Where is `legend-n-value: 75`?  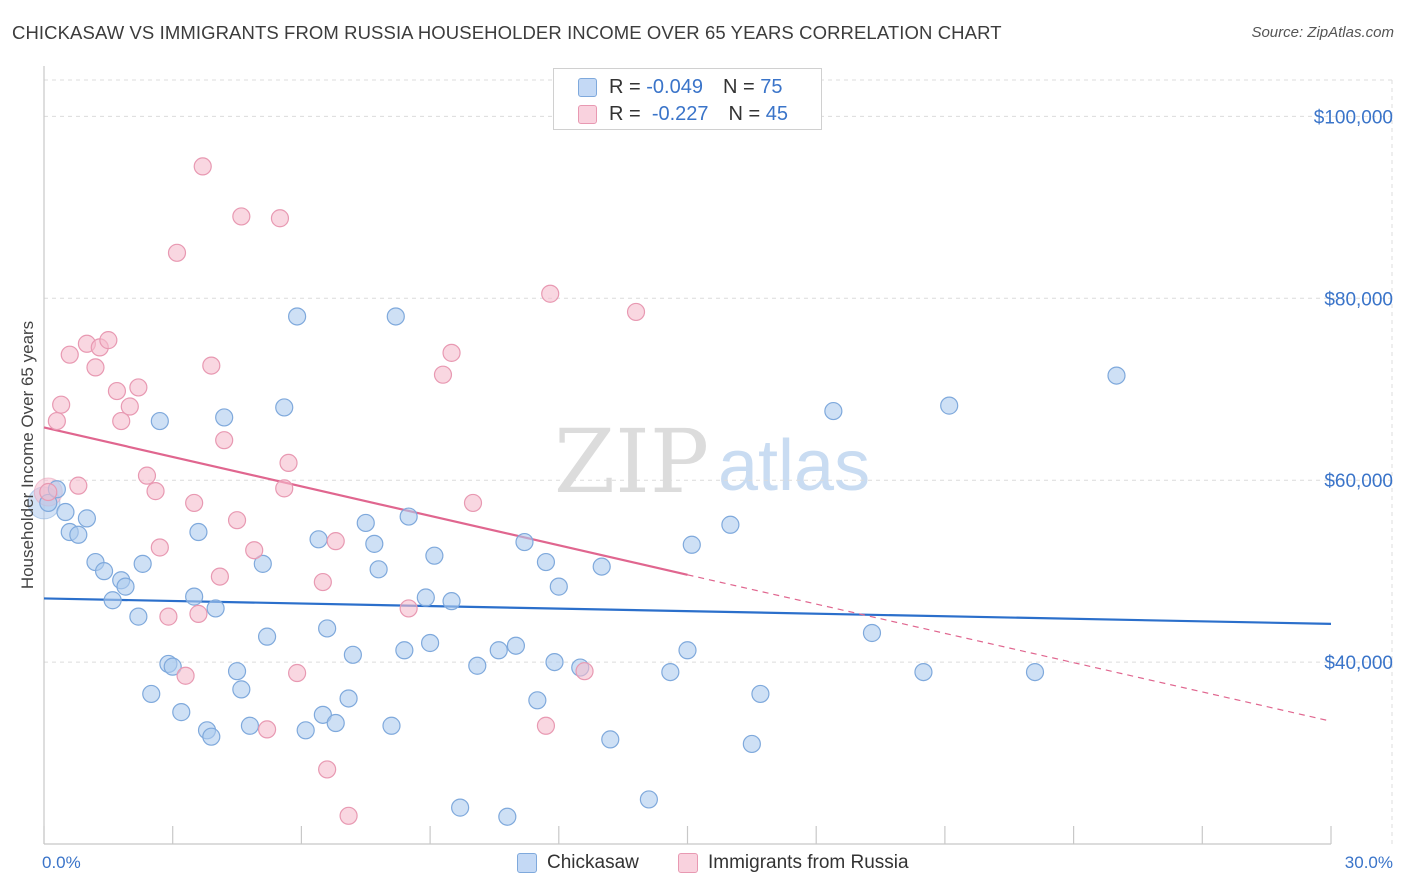 legend-n-value: 75 is located at coordinates (771, 86).